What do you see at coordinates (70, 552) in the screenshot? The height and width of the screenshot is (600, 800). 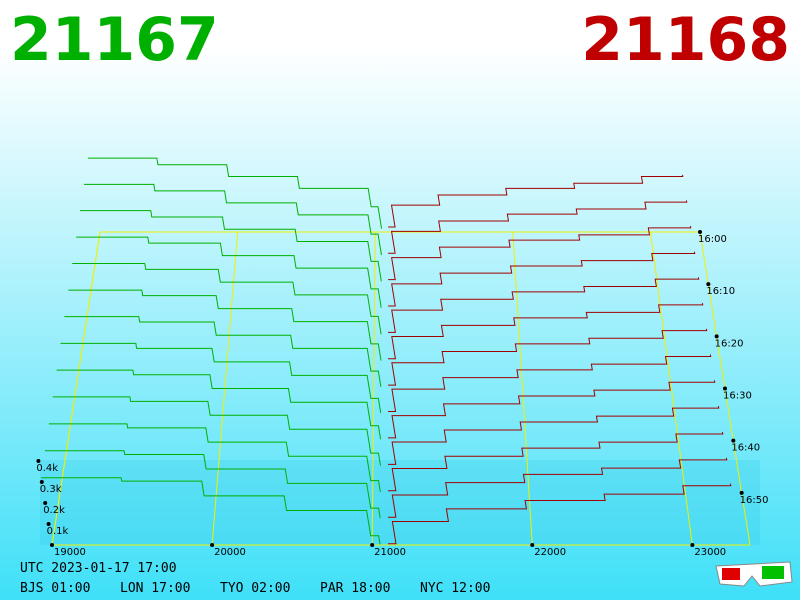 I see `x-tick-label: 19000` at bounding box center [70, 552].